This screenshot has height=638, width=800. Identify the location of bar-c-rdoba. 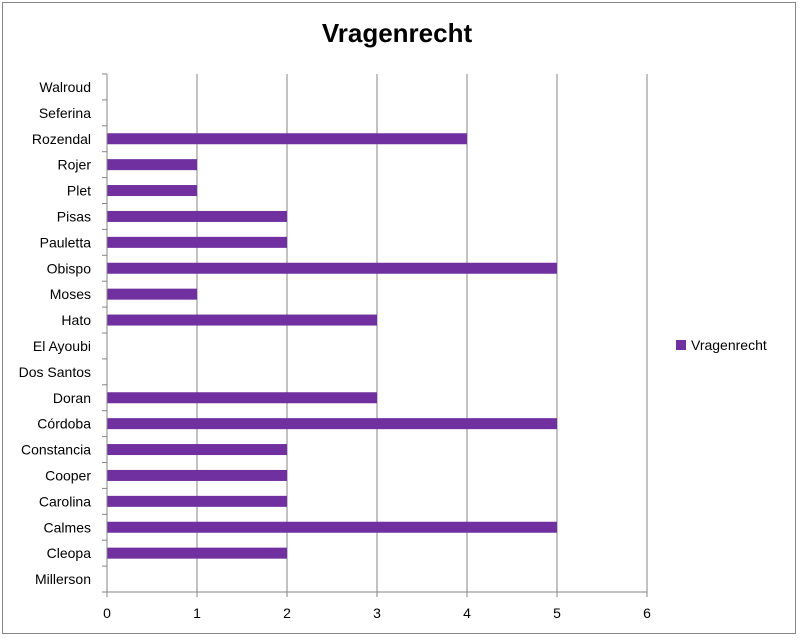
(332, 424).